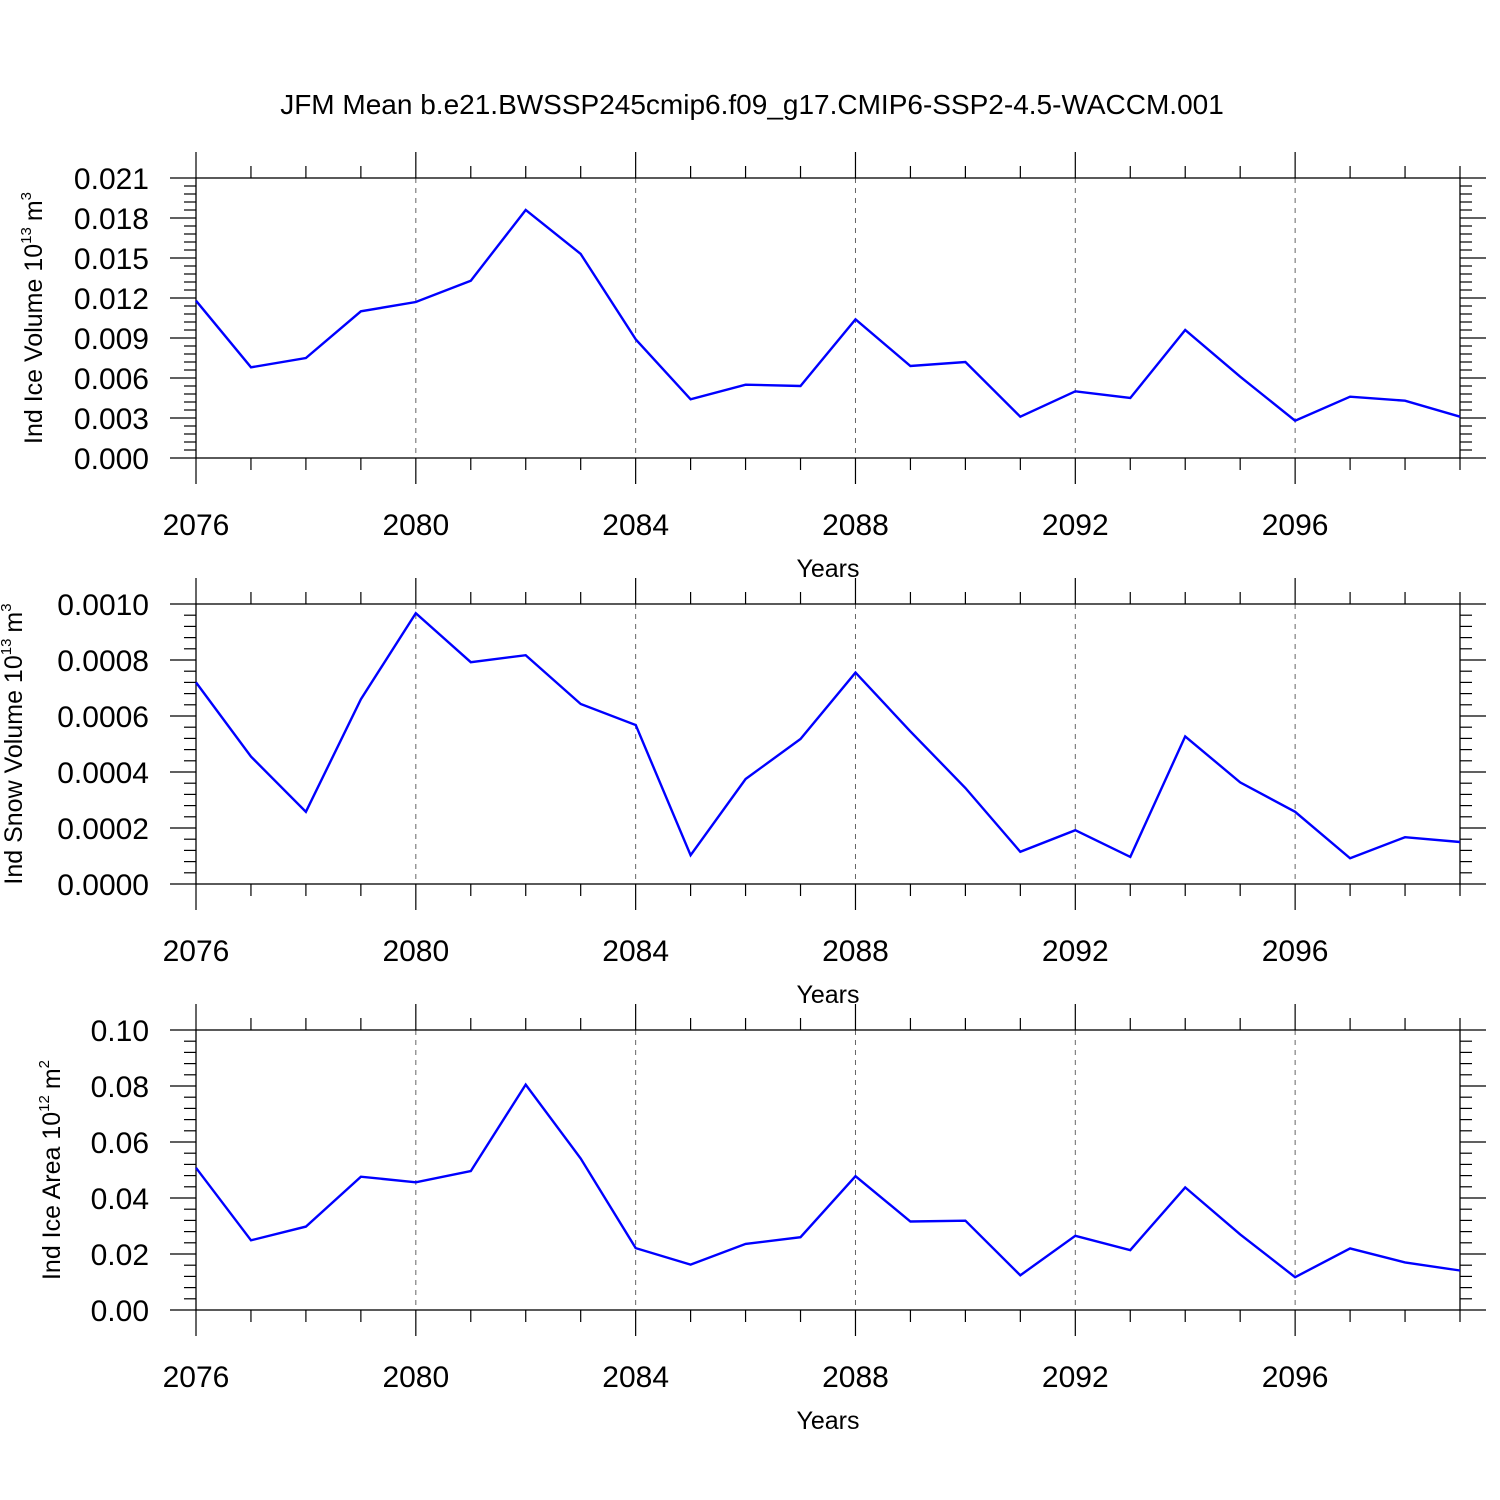 The image size is (1500, 1500). I want to click on y-tick-label: 0.04, so click(120, 1199).